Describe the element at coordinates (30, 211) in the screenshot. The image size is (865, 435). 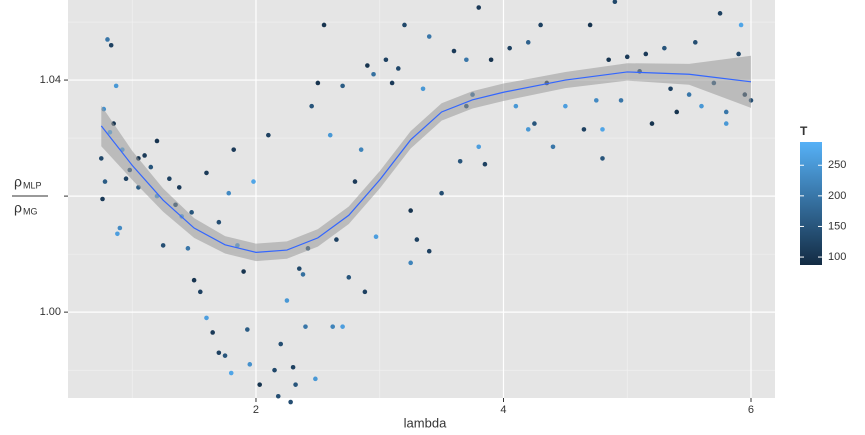
I see `y-label-den-sub: MG` at that location.